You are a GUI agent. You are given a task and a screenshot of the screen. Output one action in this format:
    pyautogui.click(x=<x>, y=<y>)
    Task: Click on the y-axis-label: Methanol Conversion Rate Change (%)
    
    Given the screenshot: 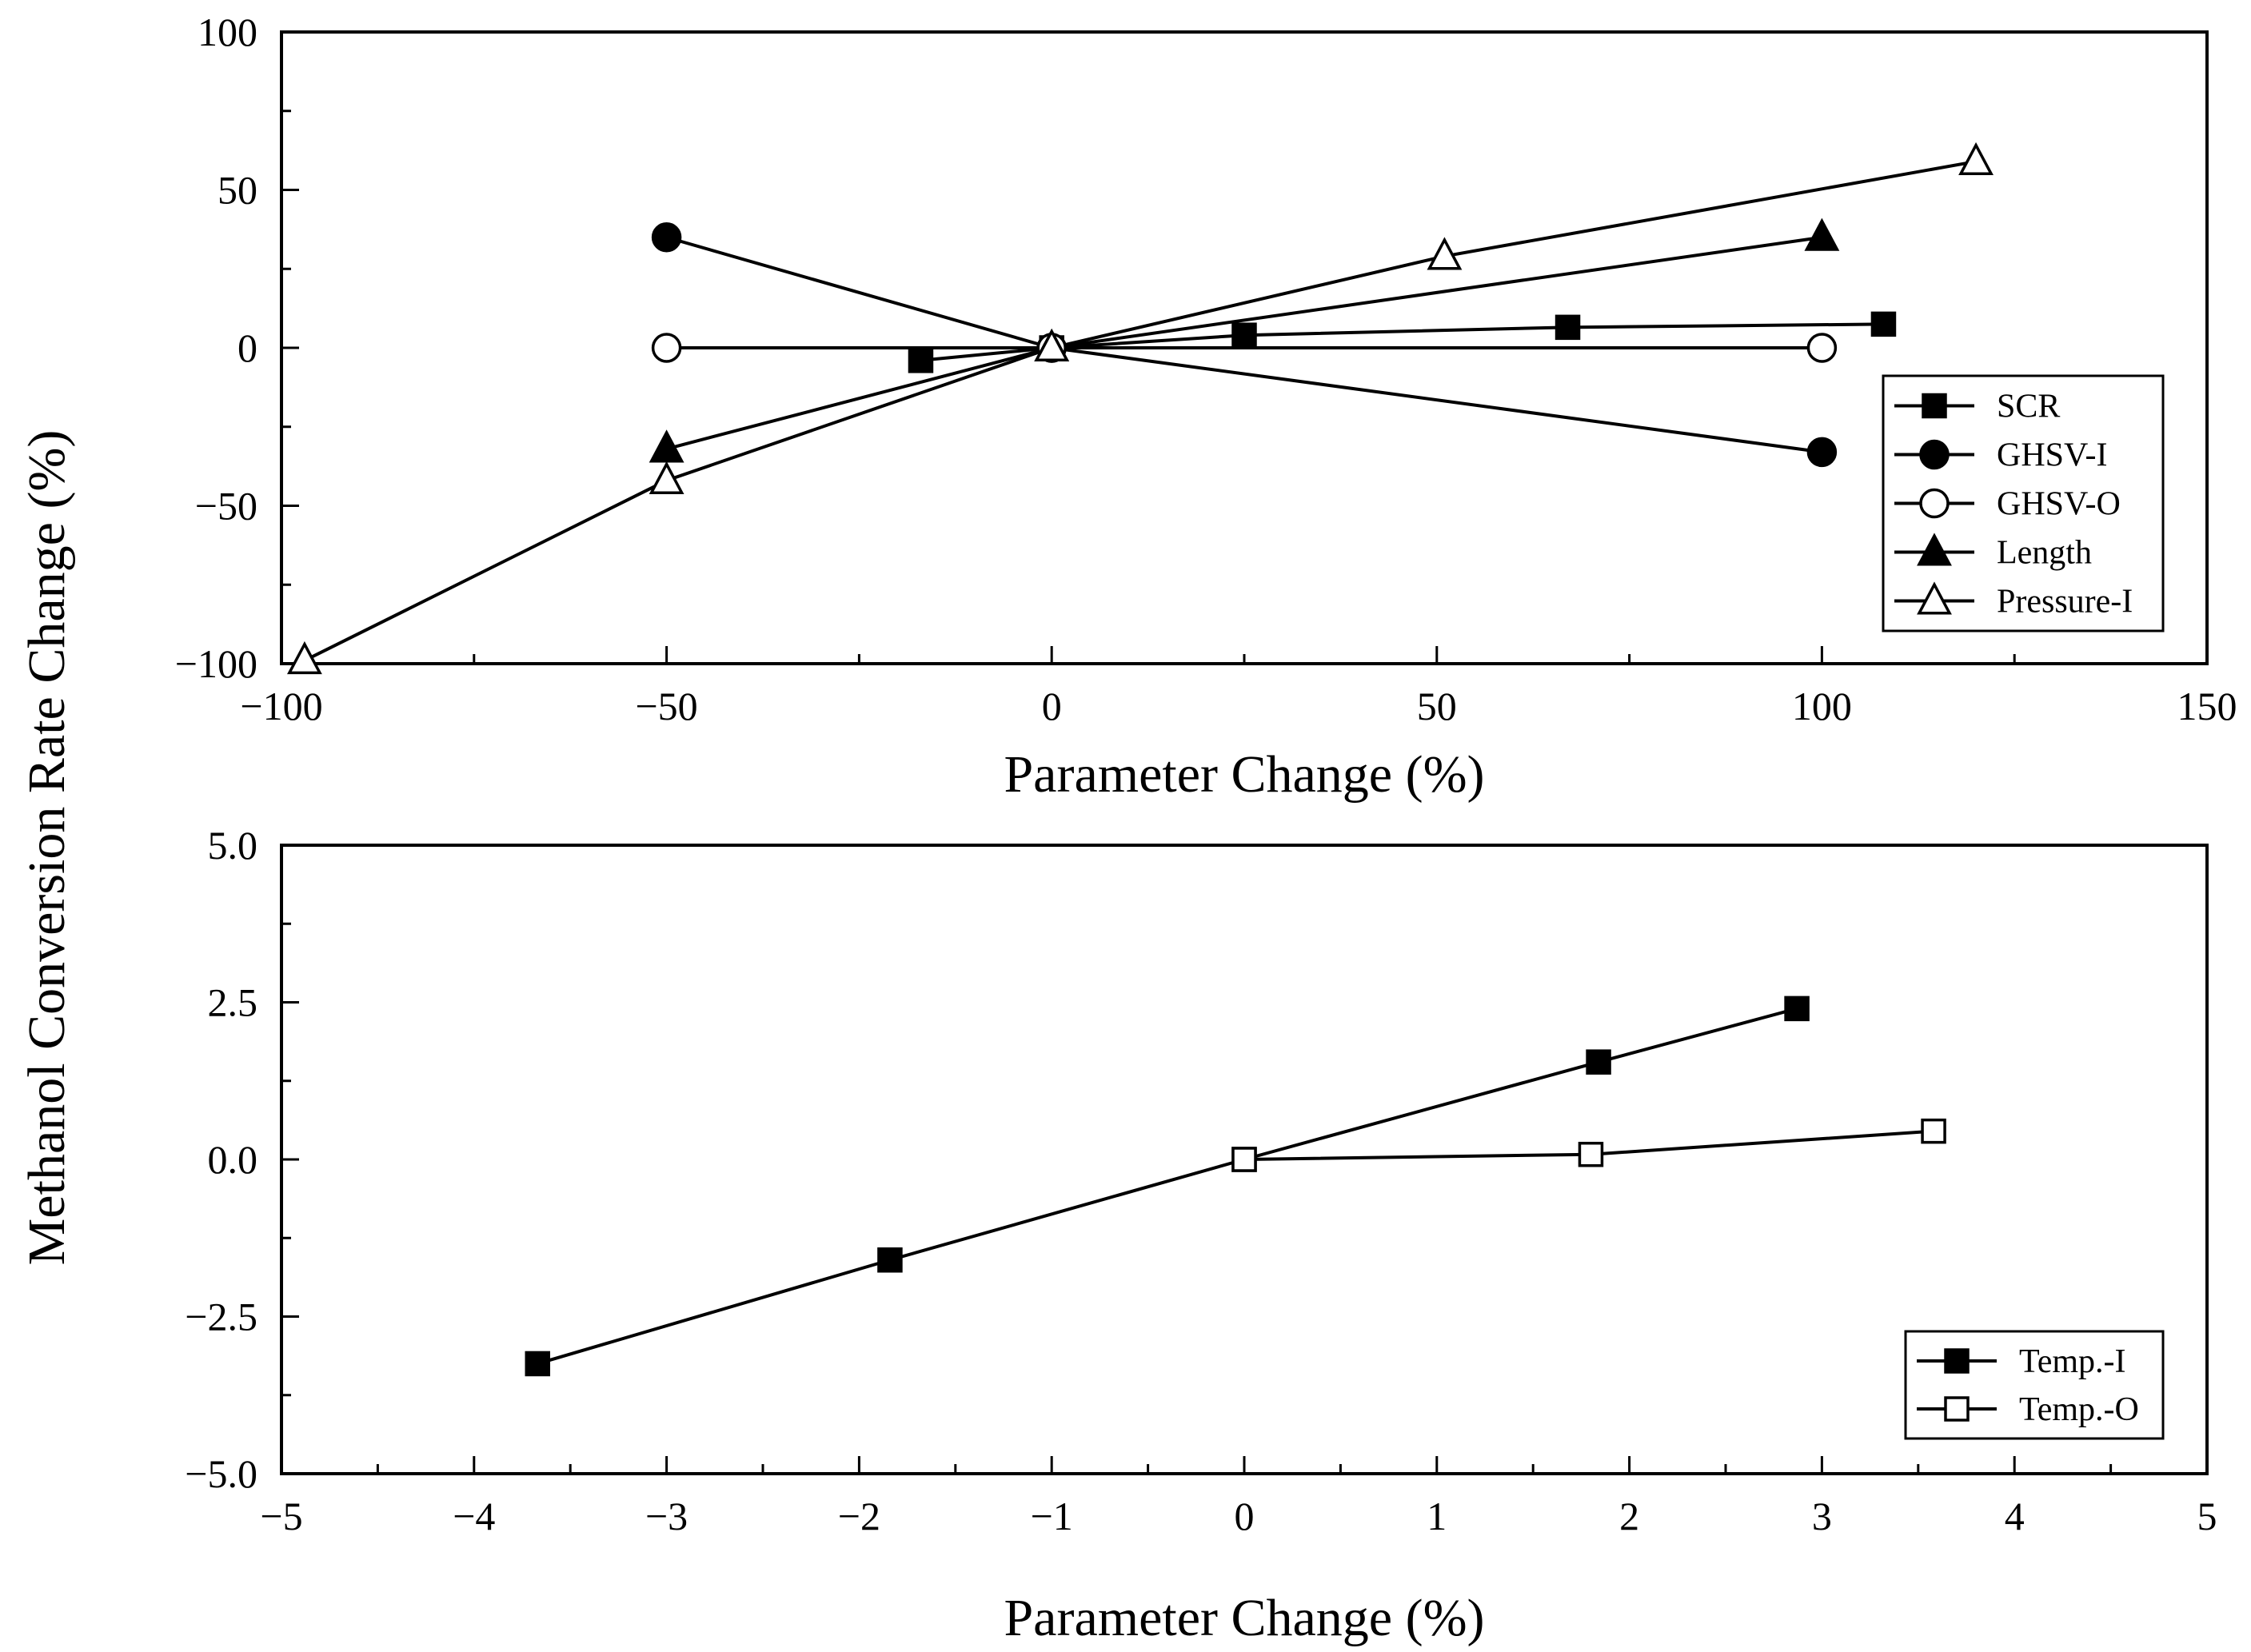 What is the action you would take?
    pyautogui.click(x=47, y=848)
    